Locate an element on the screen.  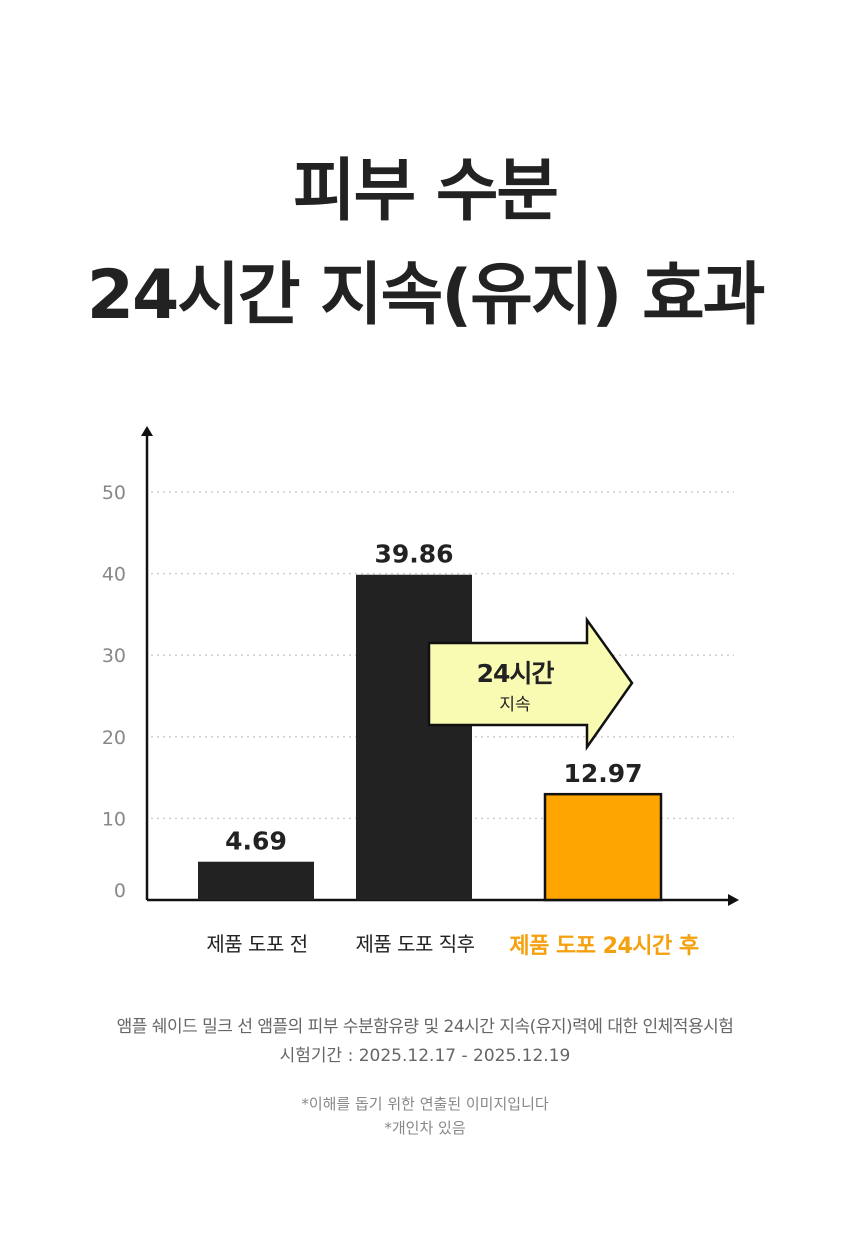
footnote-illustration-note: *이해를 돕기 위한 연출된 이미지입니다 is located at coordinates (425, 1104).